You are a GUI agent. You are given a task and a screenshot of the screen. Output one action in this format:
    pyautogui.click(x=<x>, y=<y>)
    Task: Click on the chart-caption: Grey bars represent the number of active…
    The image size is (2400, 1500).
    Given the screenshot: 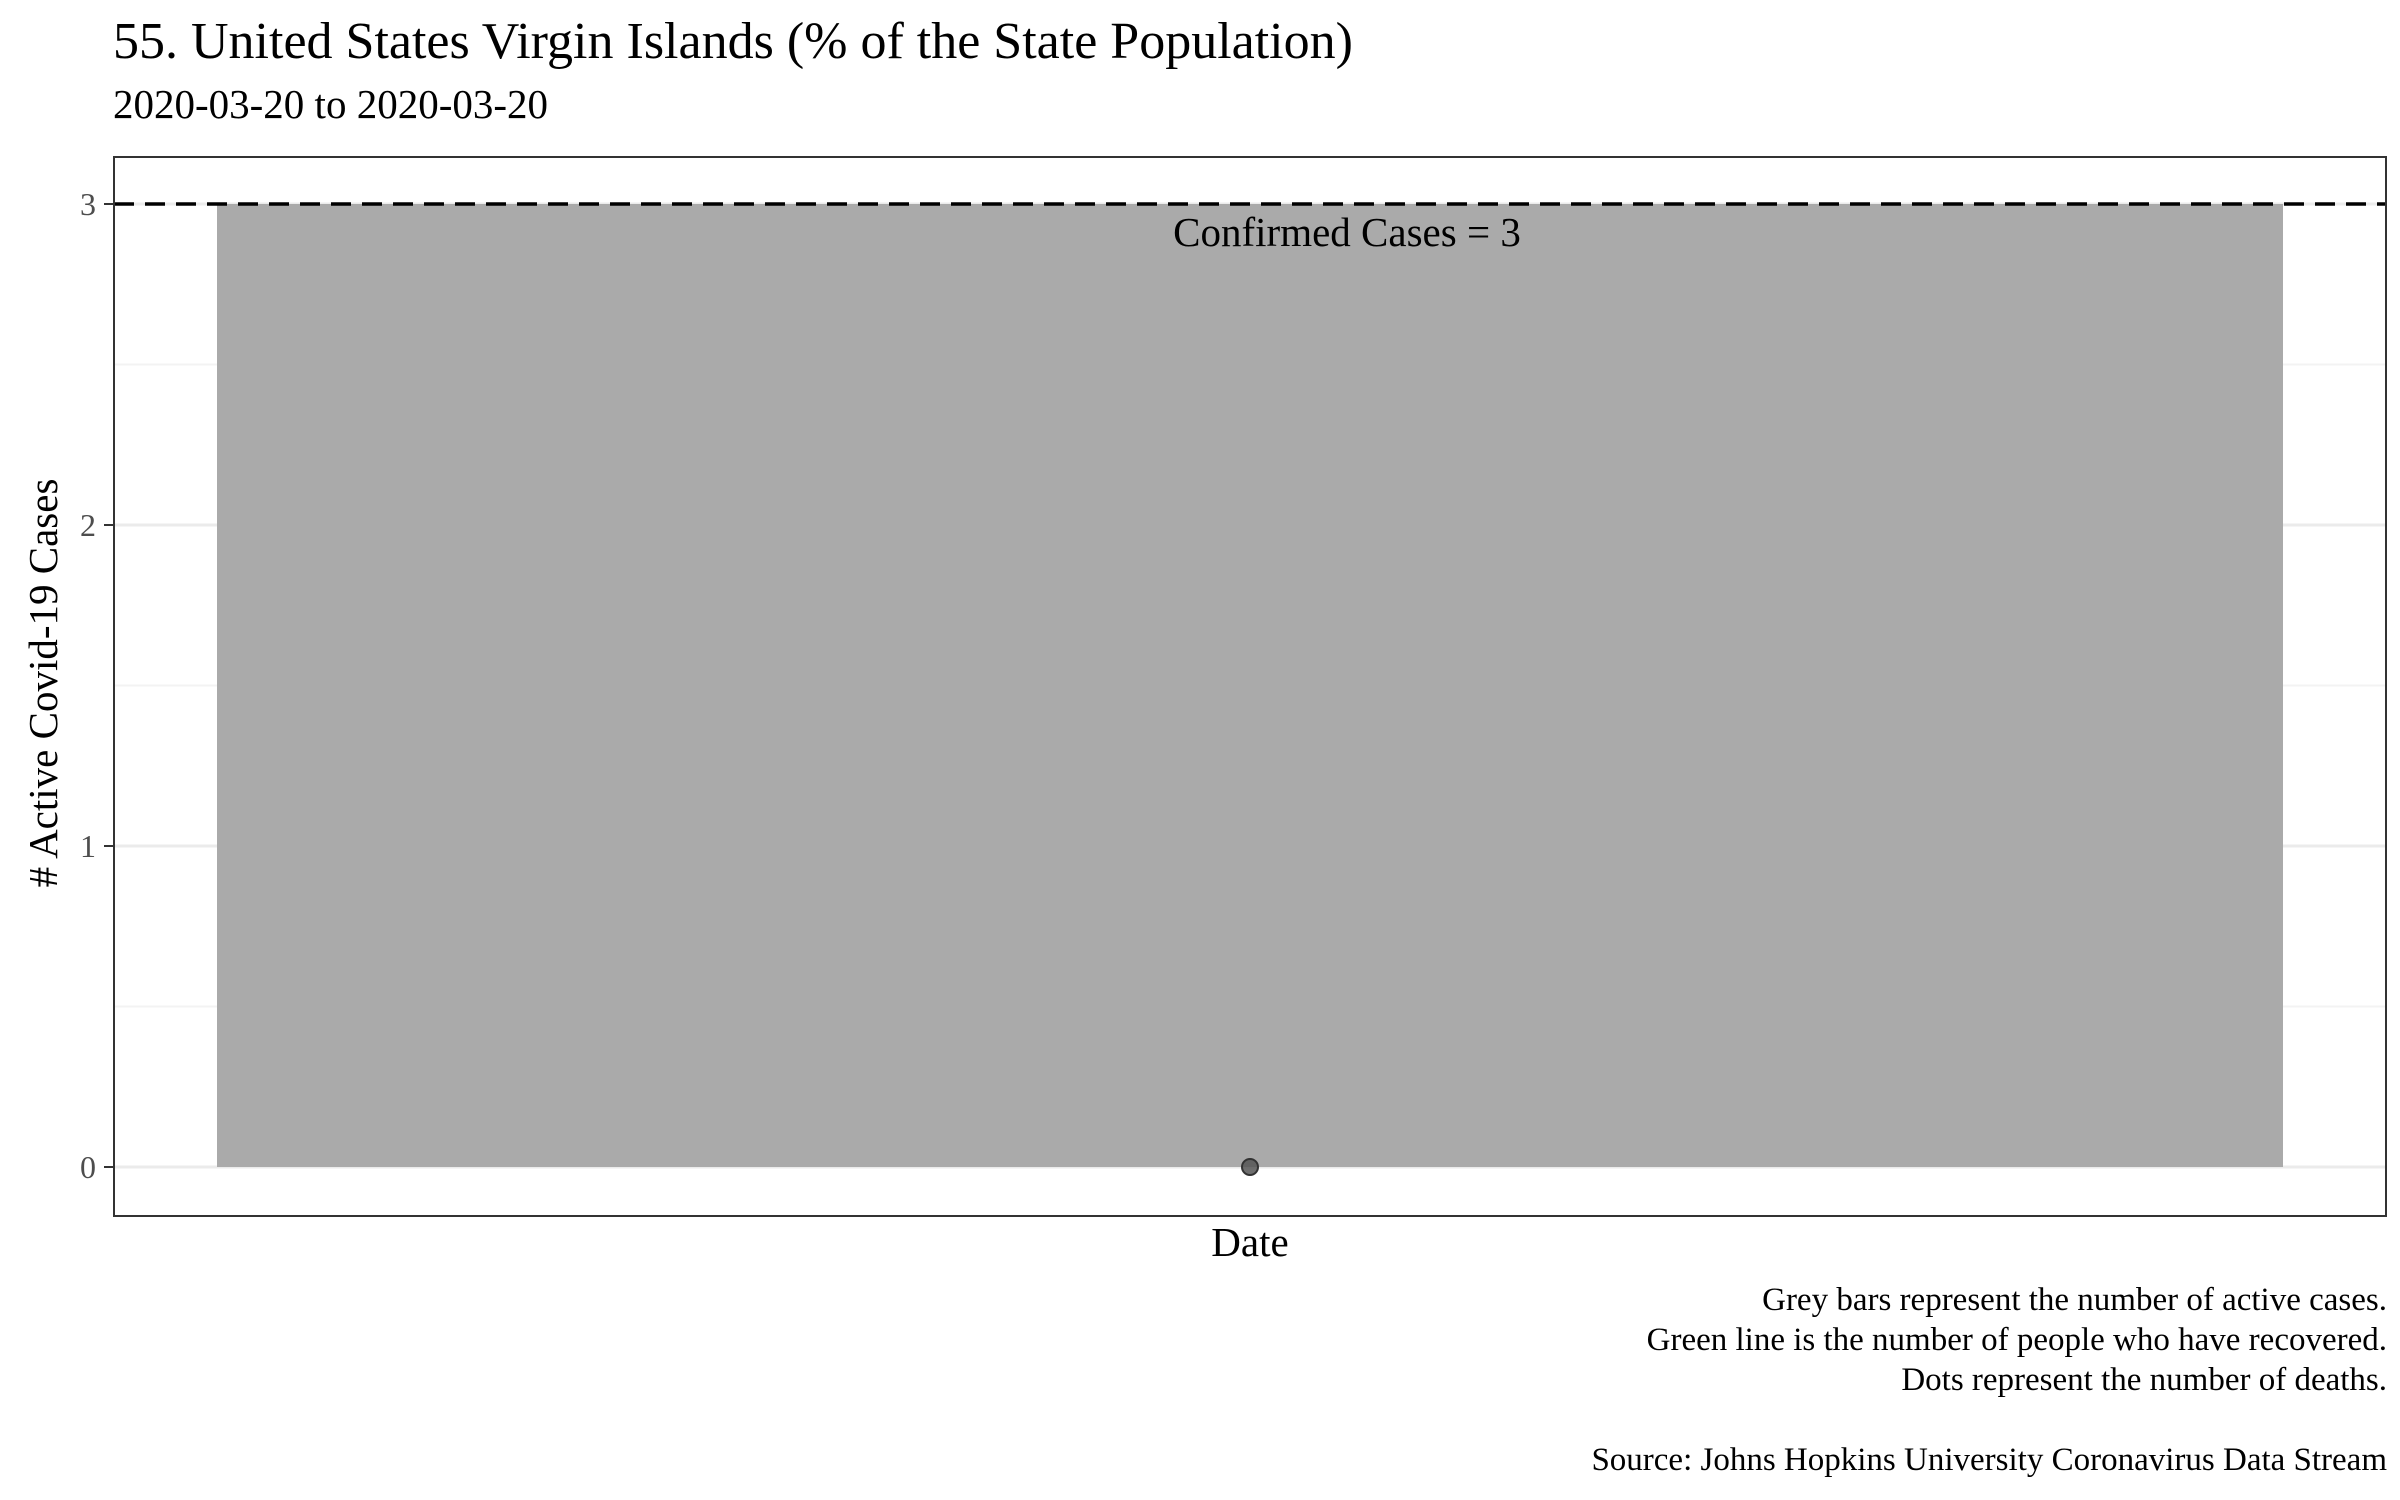 What is the action you would take?
    pyautogui.click(x=1989, y=1380)
    